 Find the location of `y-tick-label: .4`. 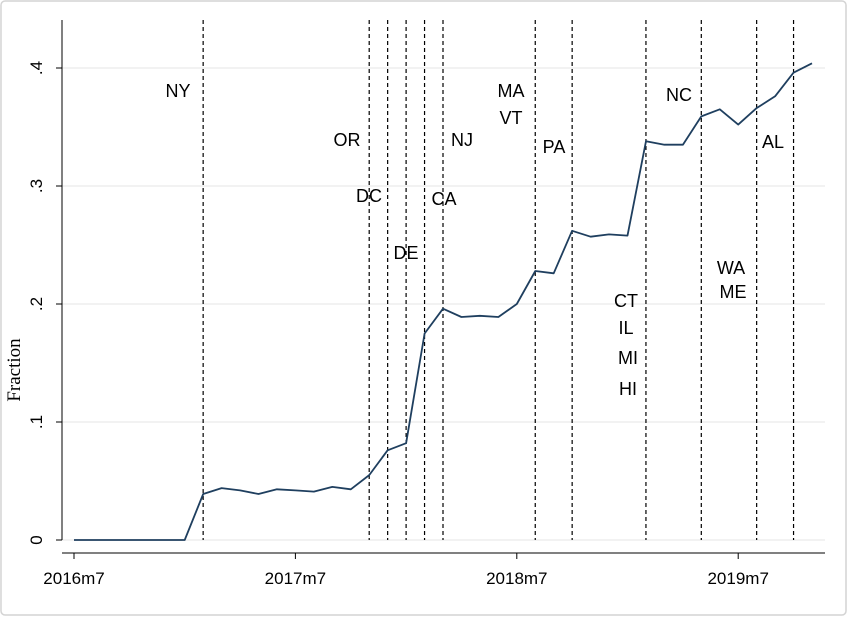

y-tick-label: .4 is located at coordinates (36, 68).